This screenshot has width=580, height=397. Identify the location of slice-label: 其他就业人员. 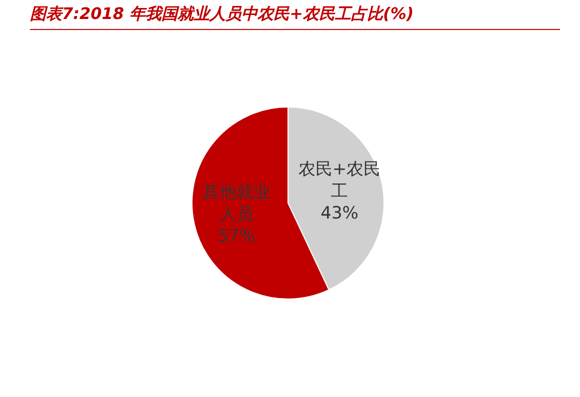
(236, 203).